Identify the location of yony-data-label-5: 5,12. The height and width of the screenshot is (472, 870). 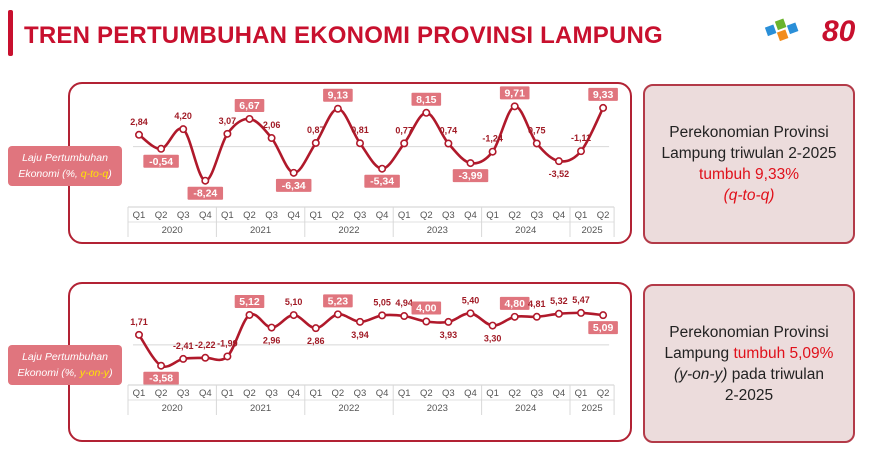
(249, 302).